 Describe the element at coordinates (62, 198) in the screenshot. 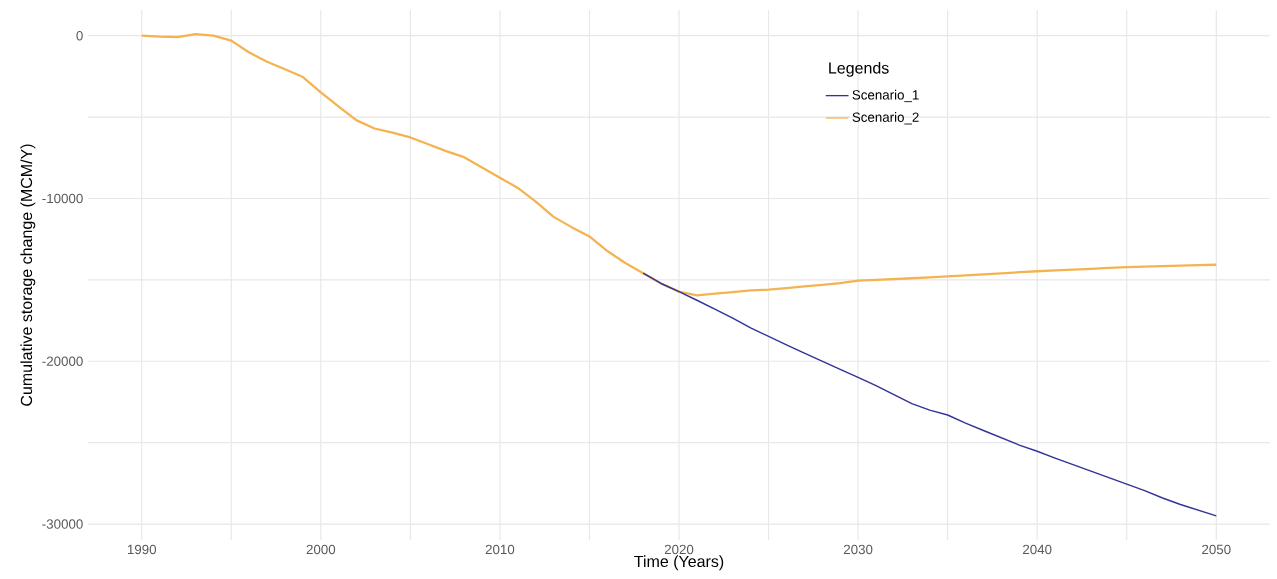

I see `y-tick-label: -10000` at that location.